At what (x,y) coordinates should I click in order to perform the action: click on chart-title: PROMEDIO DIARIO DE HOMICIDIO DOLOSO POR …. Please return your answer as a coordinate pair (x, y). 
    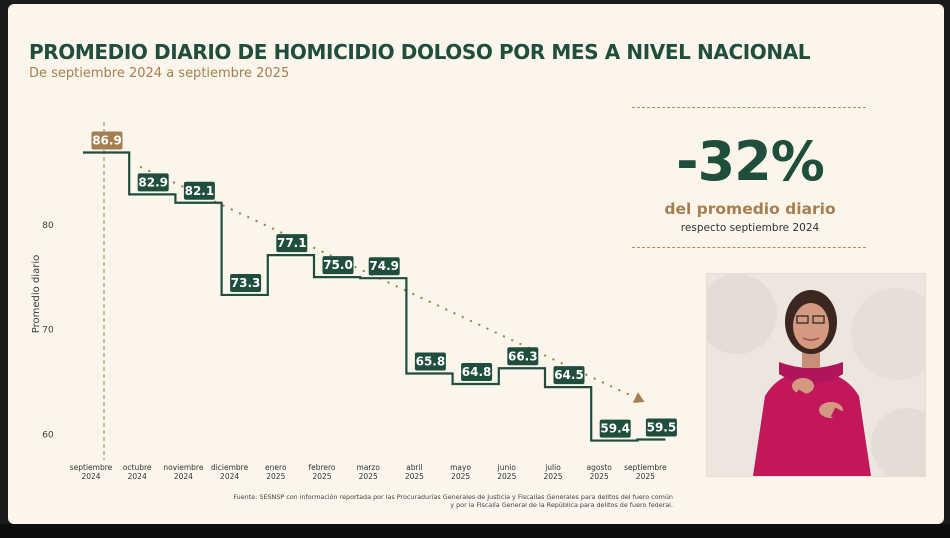
    Looking at the image, I should click on (420, 52).